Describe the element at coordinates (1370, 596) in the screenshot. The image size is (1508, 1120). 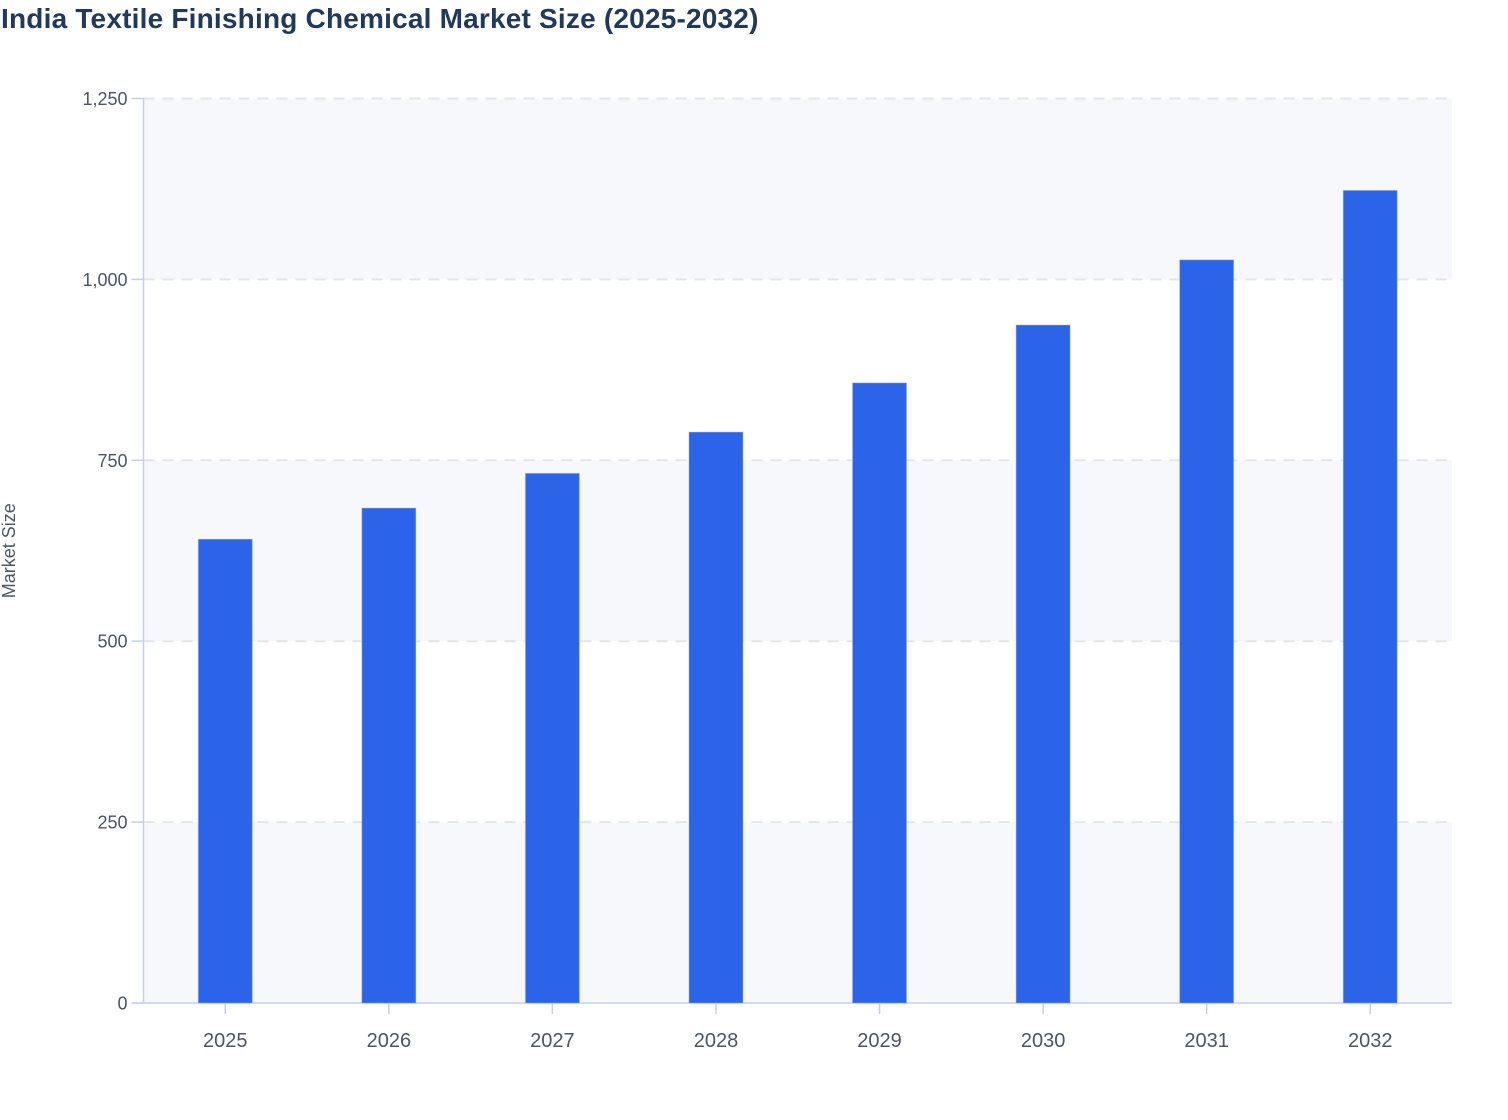
I see `bar-2032` at that location.